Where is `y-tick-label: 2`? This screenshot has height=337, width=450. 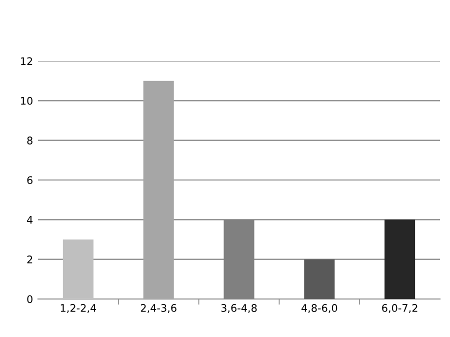 y-tick-label: 2 is located at coordinates (29, 260).